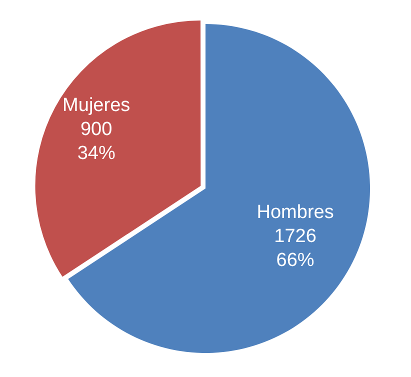 The height and width of the screenshot is (377, 411). I want to click on data-label: 1726 66%, so click(295, 249).